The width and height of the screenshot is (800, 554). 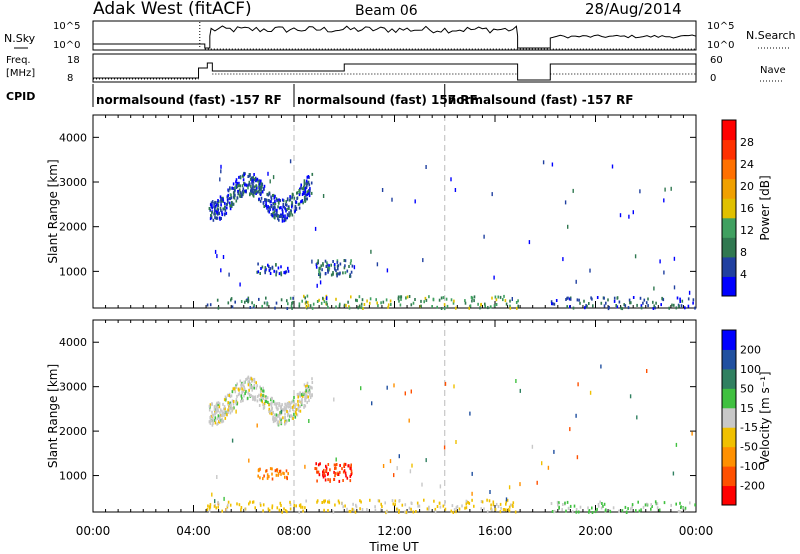 What do you see at coordinates (729, 208) in the screenshot?
I see `colorbar-frame` at bounding box center [729, 208].